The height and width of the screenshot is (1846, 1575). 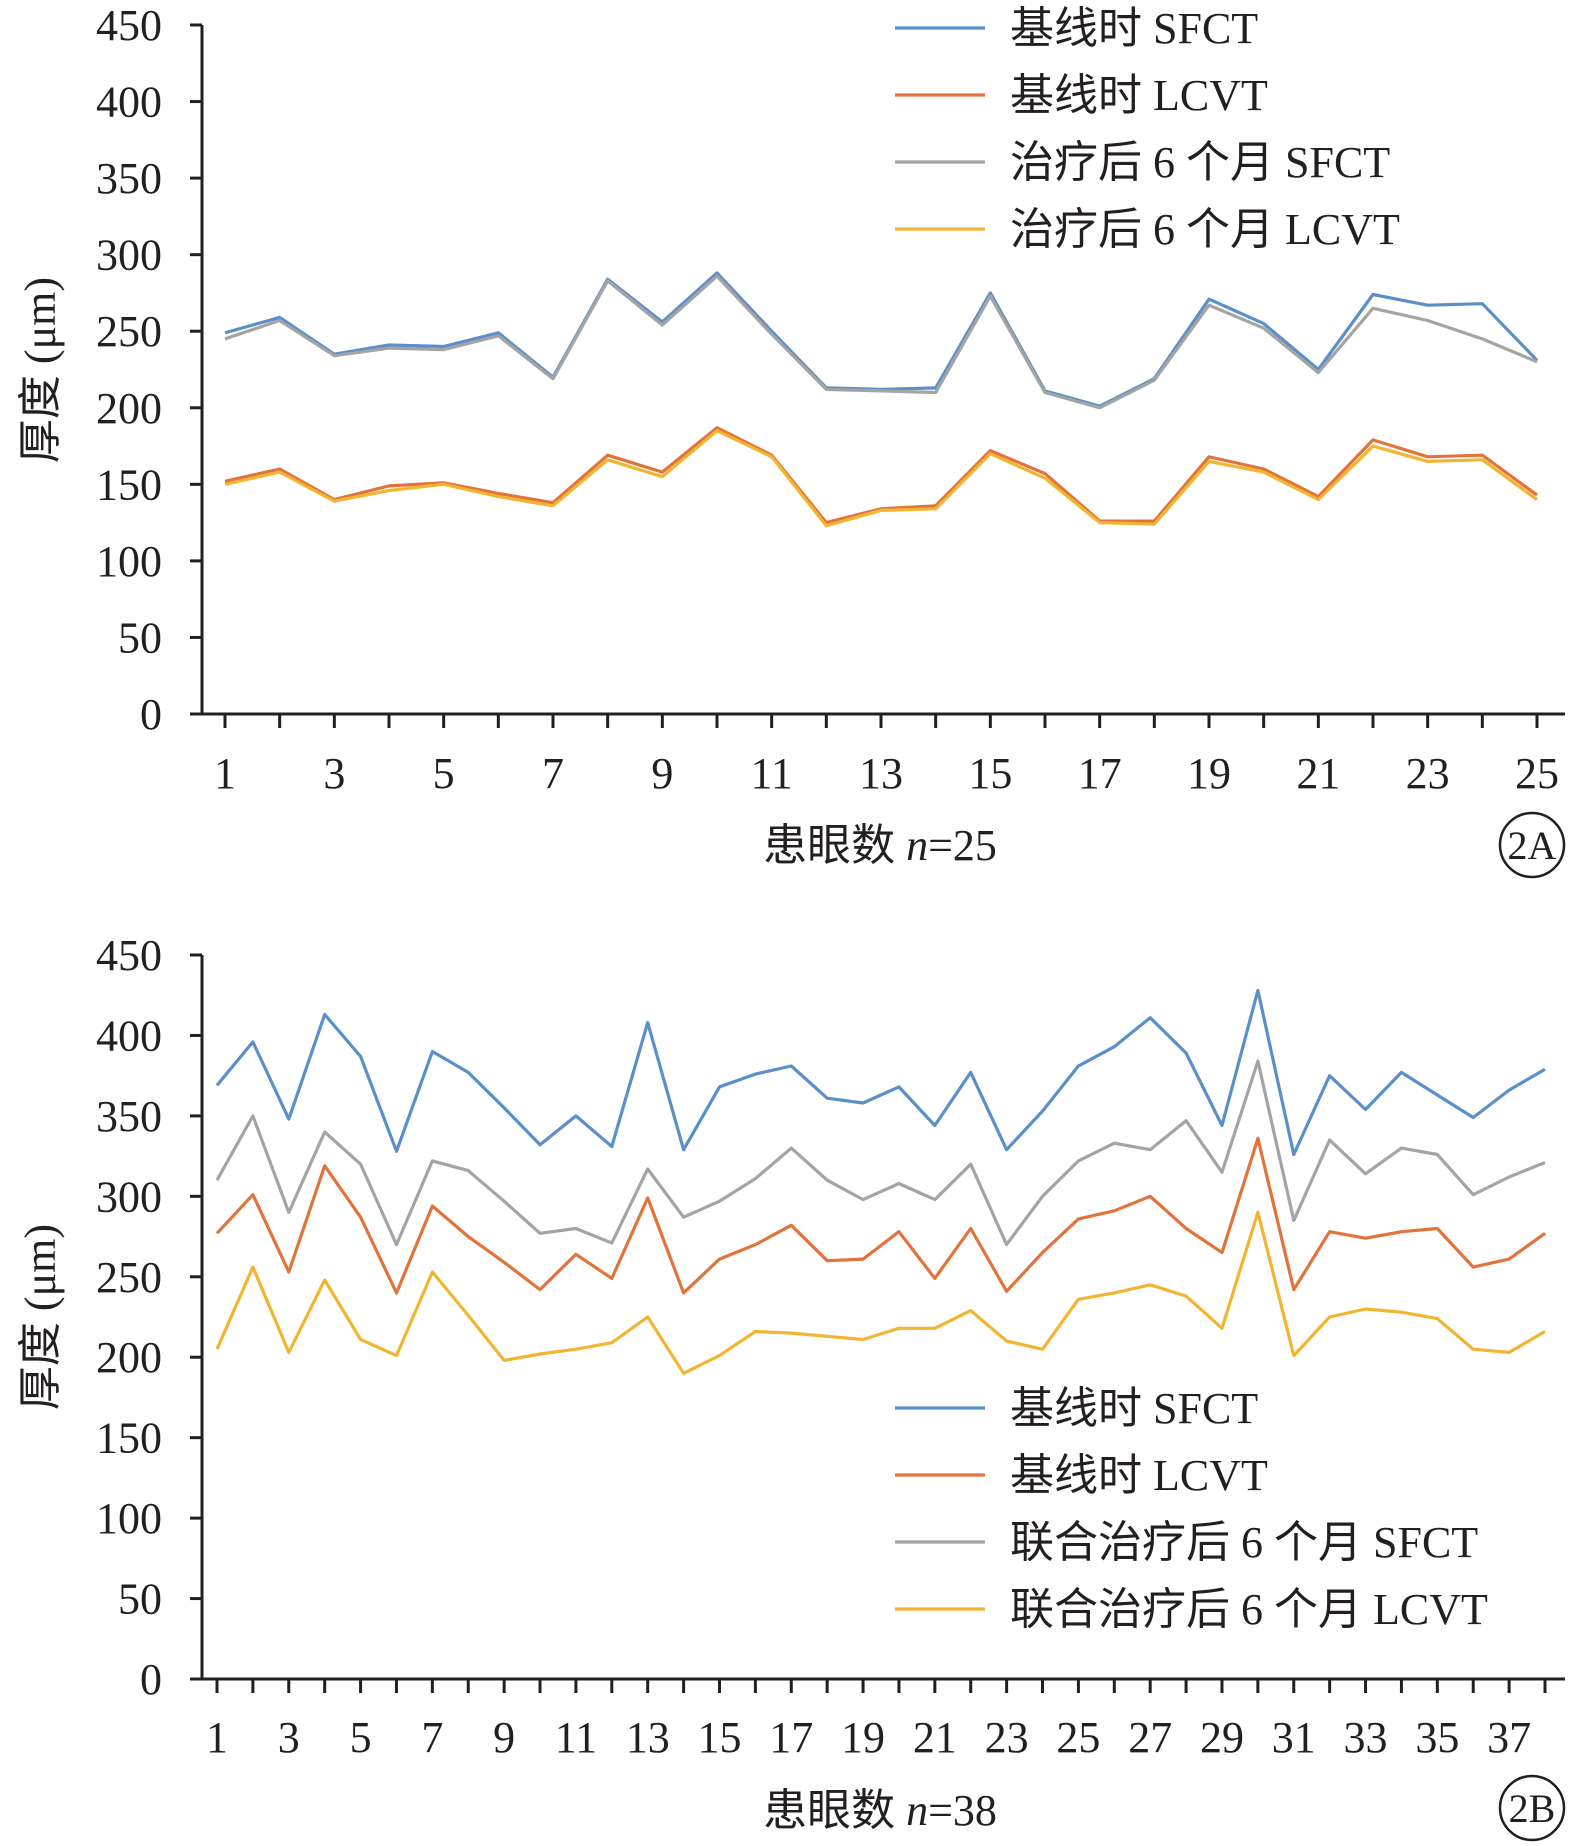 What do you see at coordinates (1244, 1542) in the screenshot?
I see `legend-label: 联合治疗后 6 个月 SFCT` at bounding box center [1244, 1542].